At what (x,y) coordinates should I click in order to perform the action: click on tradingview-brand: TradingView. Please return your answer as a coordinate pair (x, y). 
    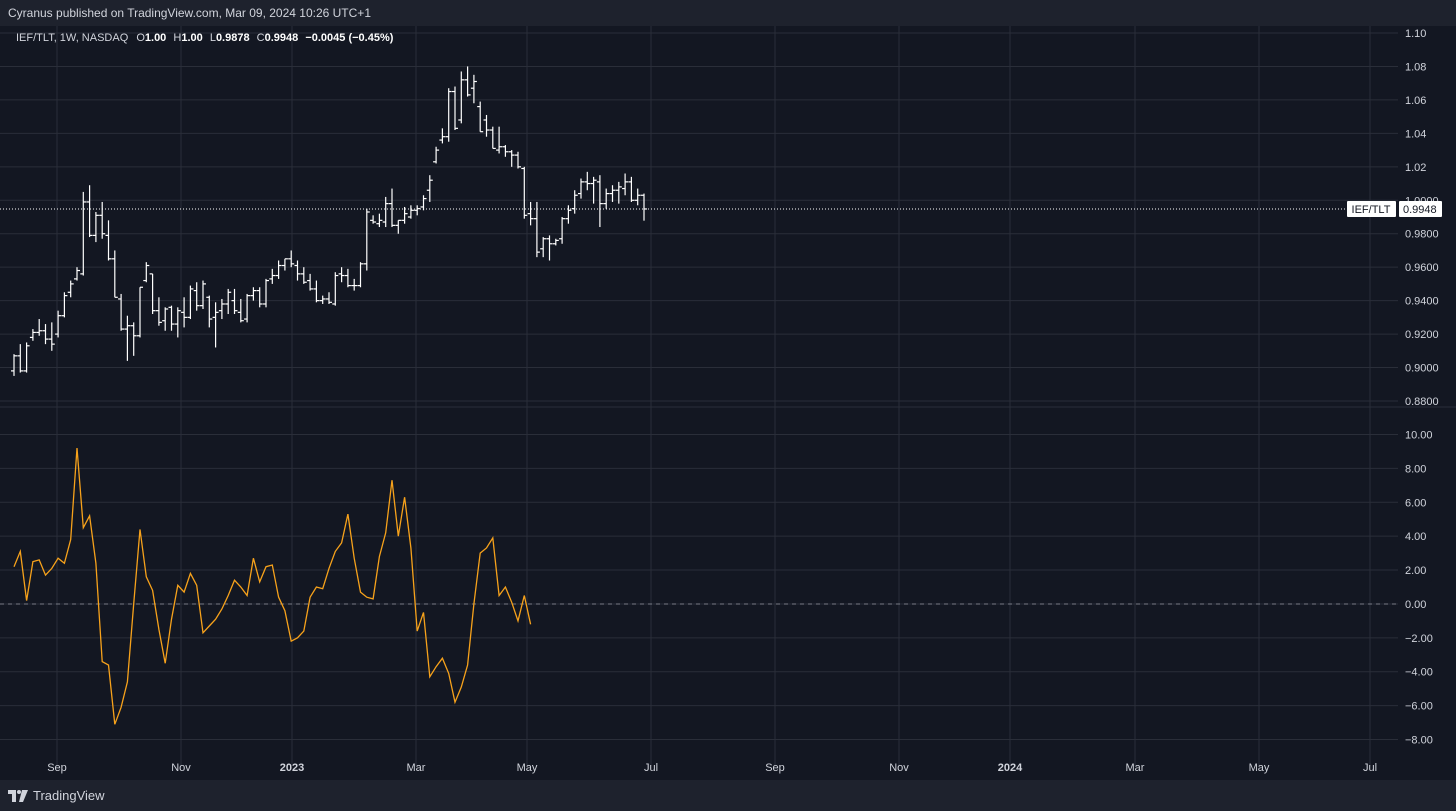
    Looking at the image, I should click on (56, 795).